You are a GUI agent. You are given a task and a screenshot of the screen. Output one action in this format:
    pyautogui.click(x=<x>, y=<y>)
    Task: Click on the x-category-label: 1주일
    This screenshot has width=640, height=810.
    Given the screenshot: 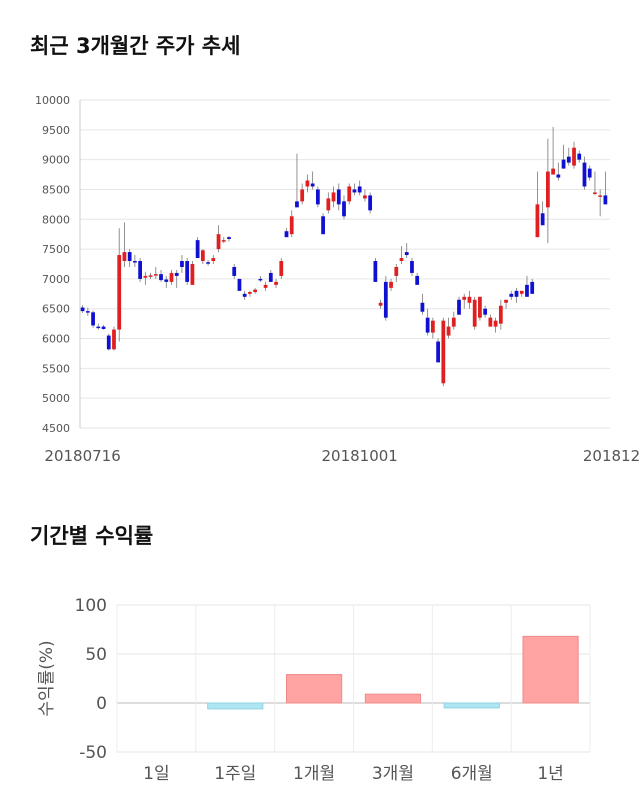 What is the action you would take?
    pyautogui.click(x=235, y=774)
    